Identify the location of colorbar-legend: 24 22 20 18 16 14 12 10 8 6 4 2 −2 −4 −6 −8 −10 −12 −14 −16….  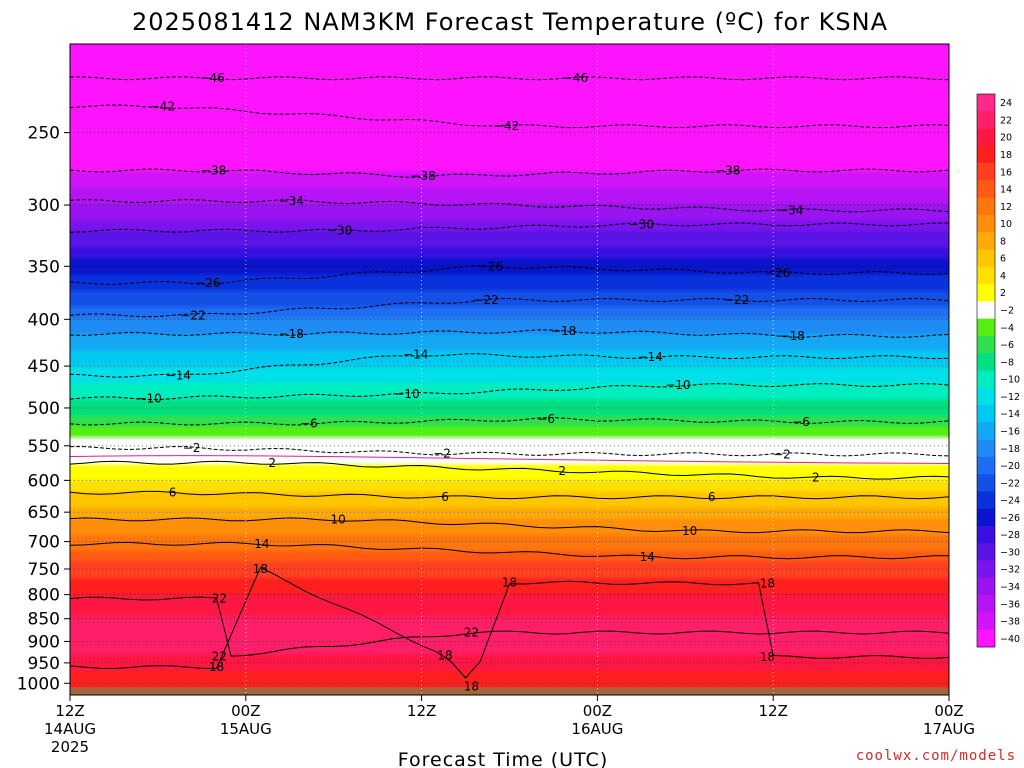
(998, 370).